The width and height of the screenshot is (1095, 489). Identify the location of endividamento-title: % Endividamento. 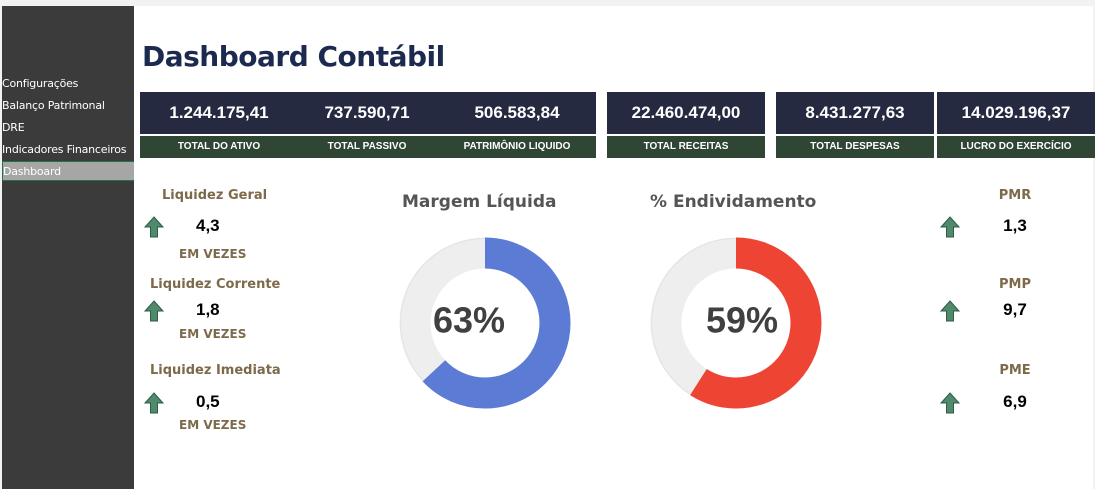
(733, 202).